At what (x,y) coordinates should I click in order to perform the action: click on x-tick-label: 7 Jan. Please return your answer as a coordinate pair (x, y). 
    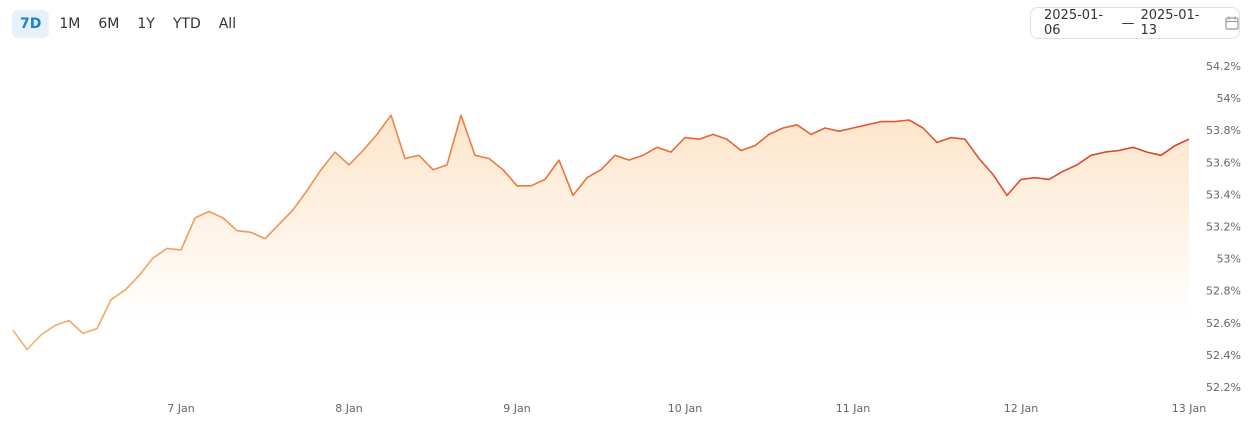
    Looking at the image, I should click on (180, 408).